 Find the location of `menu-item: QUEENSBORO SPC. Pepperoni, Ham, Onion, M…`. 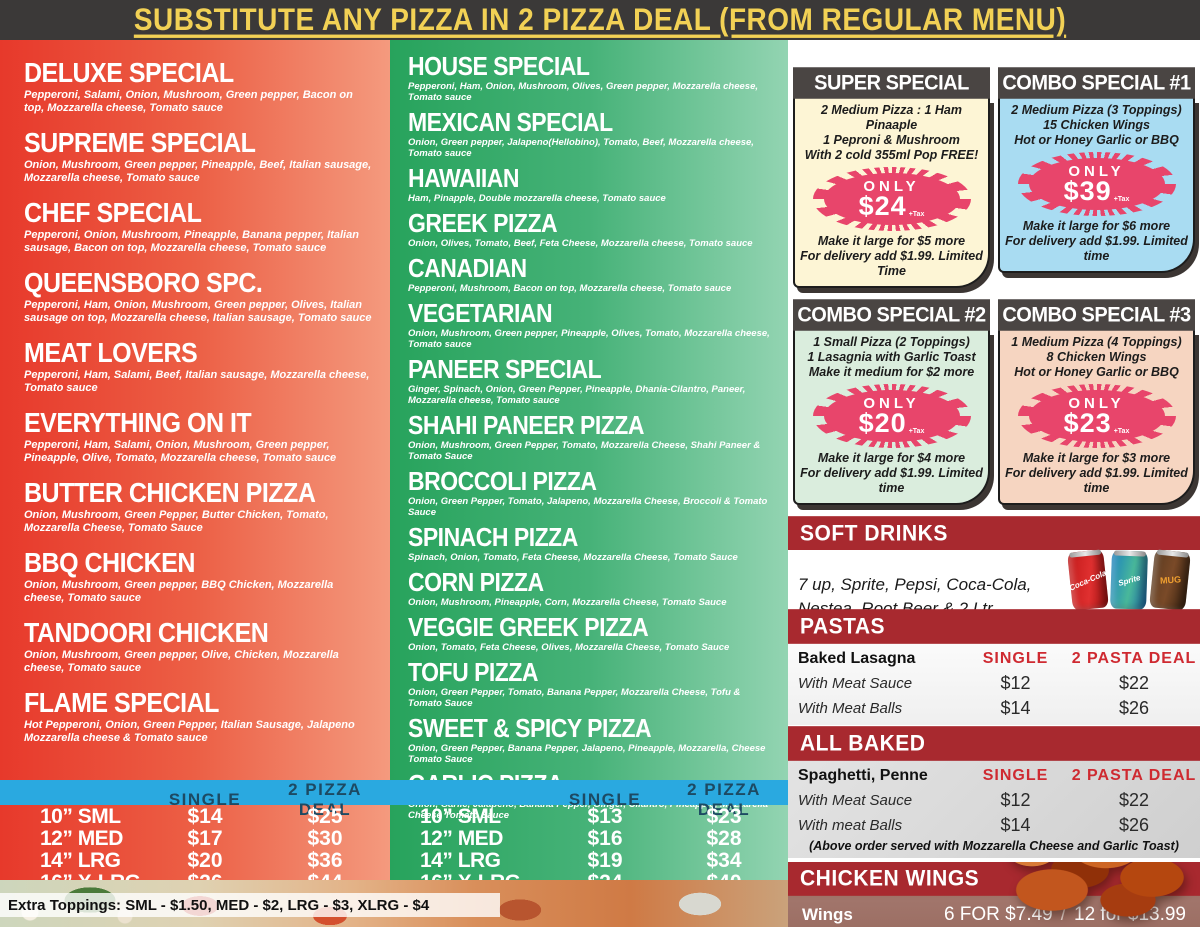

menu-item: QUEENSBORO SPC. Pepperoni, Ham, Onion, M… is located at coordinates (200, 296).